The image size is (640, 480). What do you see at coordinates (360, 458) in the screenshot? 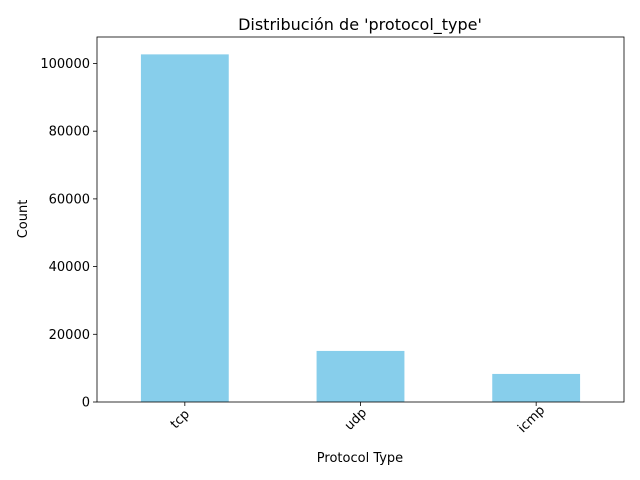
I see `x-axis-title: Protocol Type` at bounding box center [360, 458].